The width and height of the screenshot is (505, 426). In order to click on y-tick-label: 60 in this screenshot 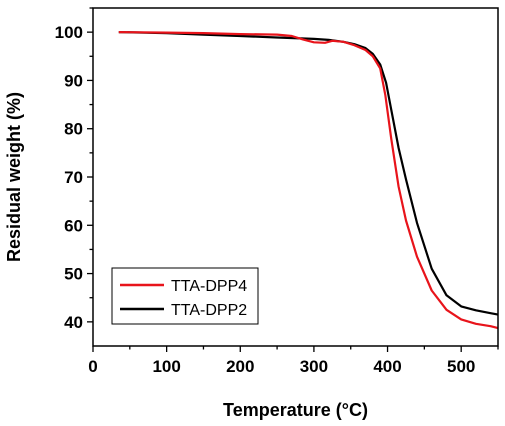, I will do `click(73, 225)`.